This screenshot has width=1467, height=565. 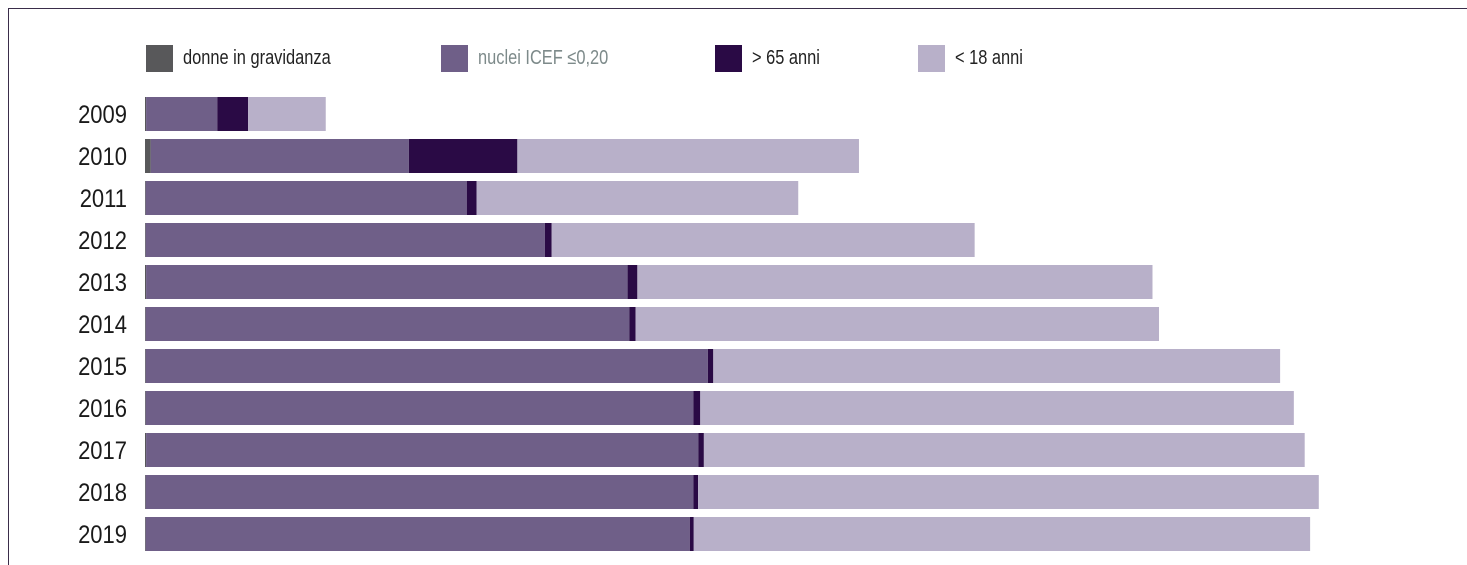 I want to click on bar-2019-under18, so click(x=1002, y=534).